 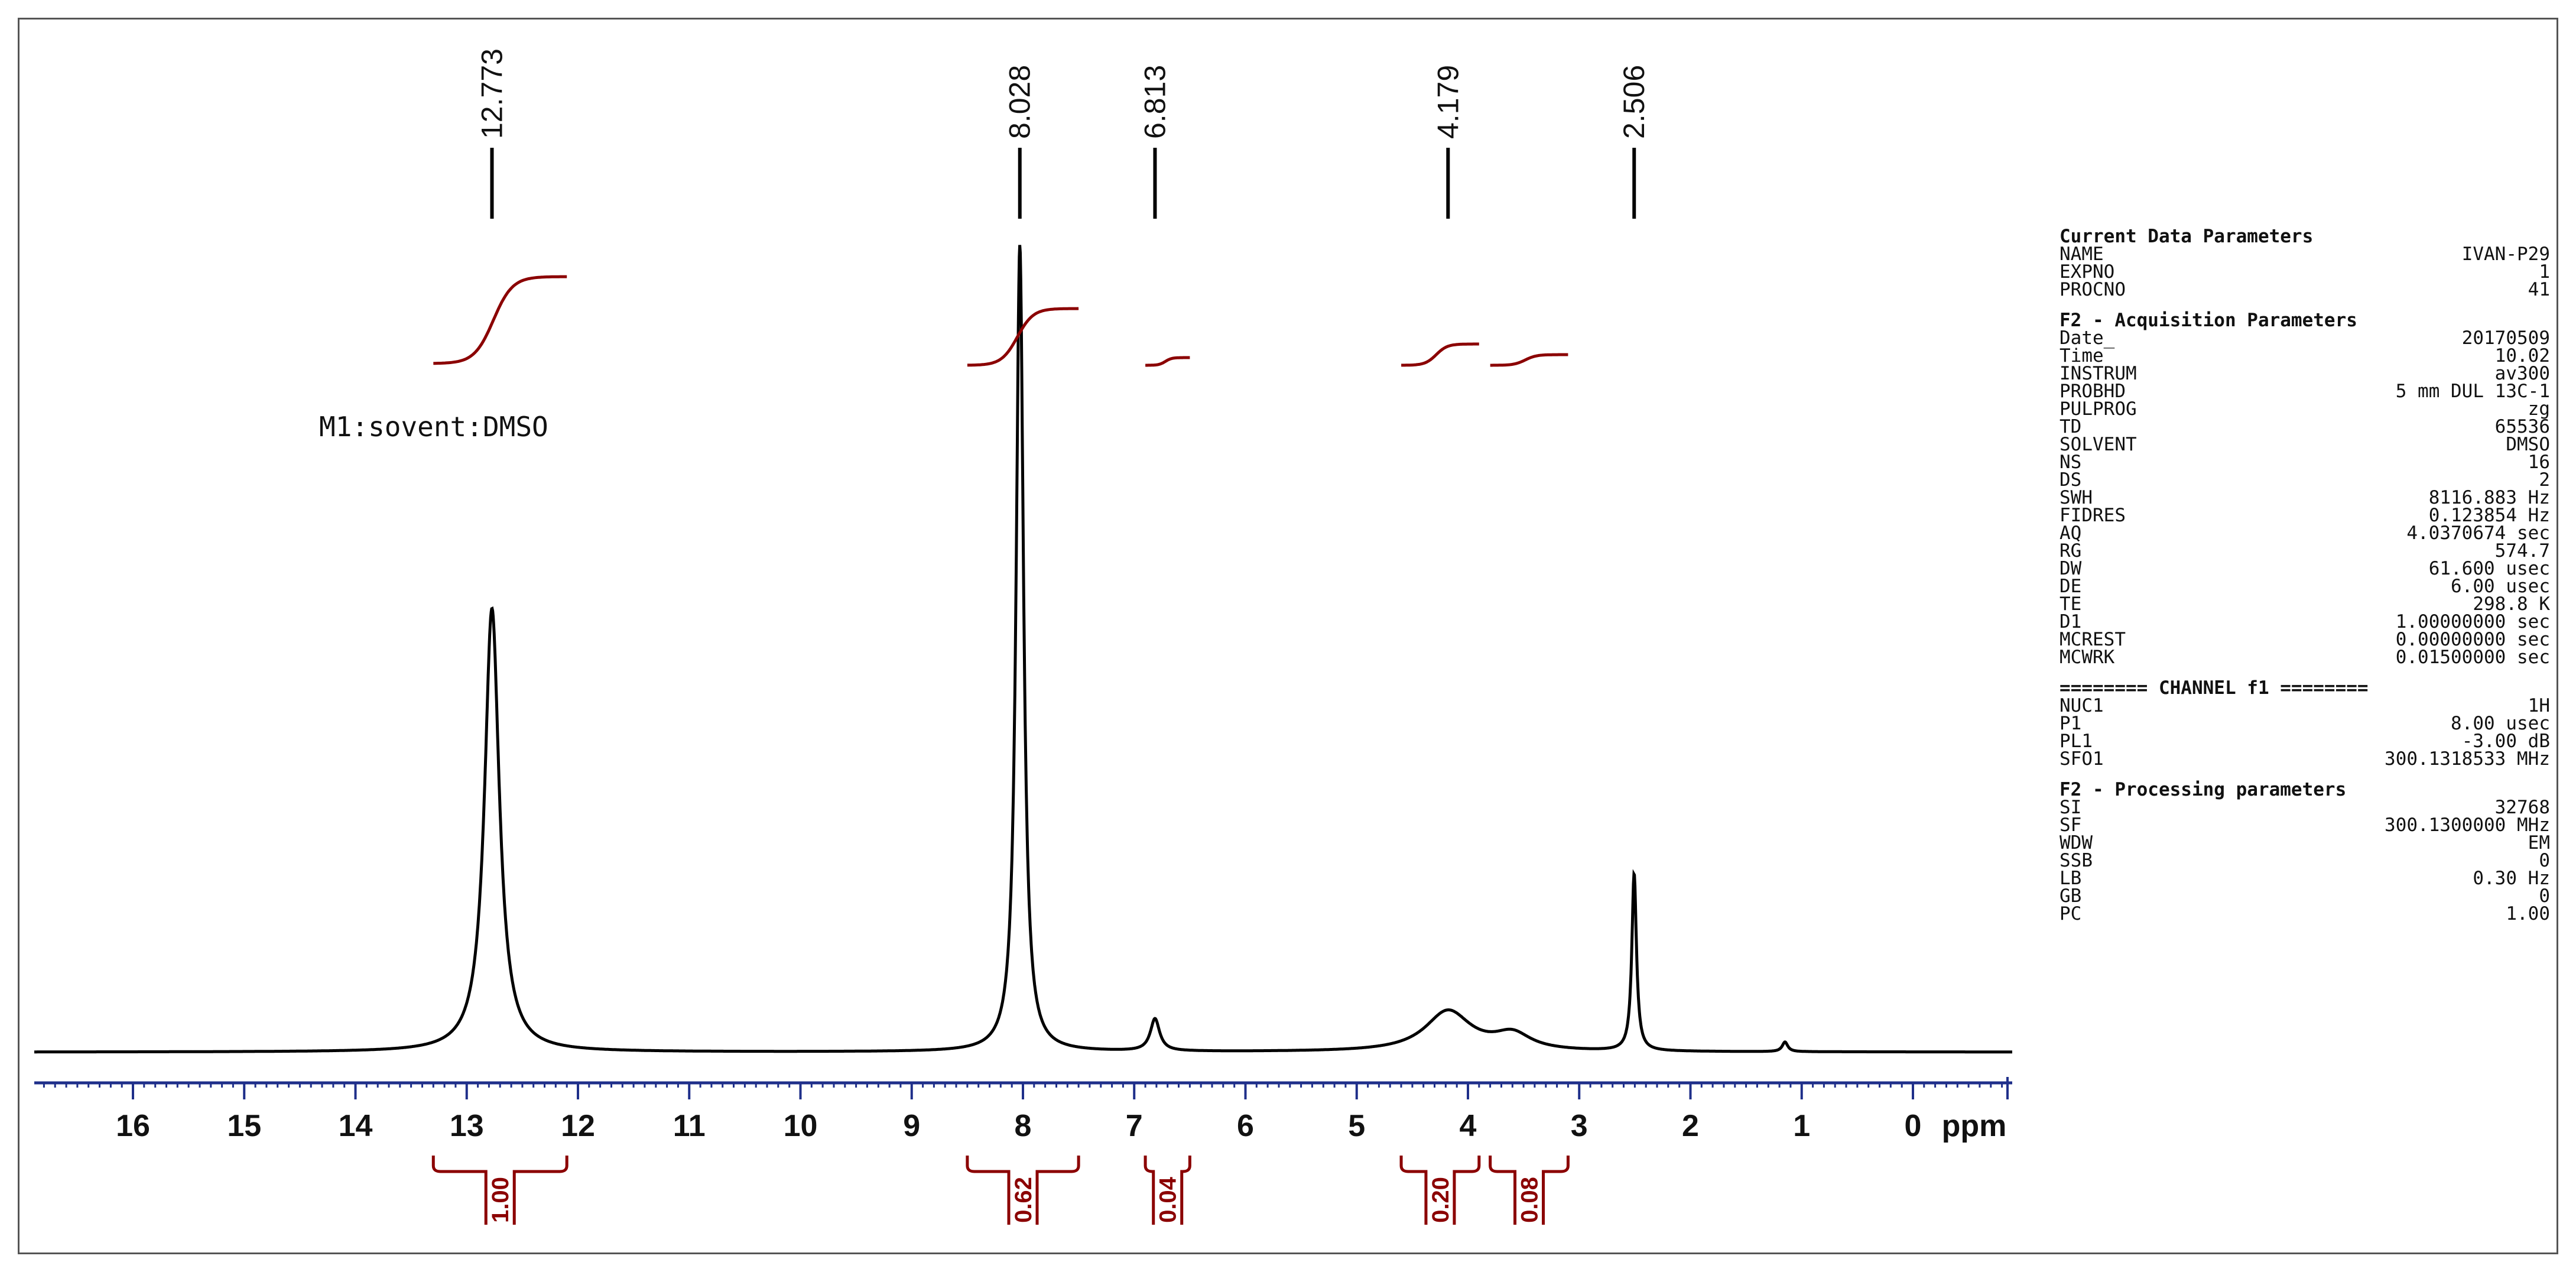 I want to click on parameter-value: 16, so click(x=2539, y=463).